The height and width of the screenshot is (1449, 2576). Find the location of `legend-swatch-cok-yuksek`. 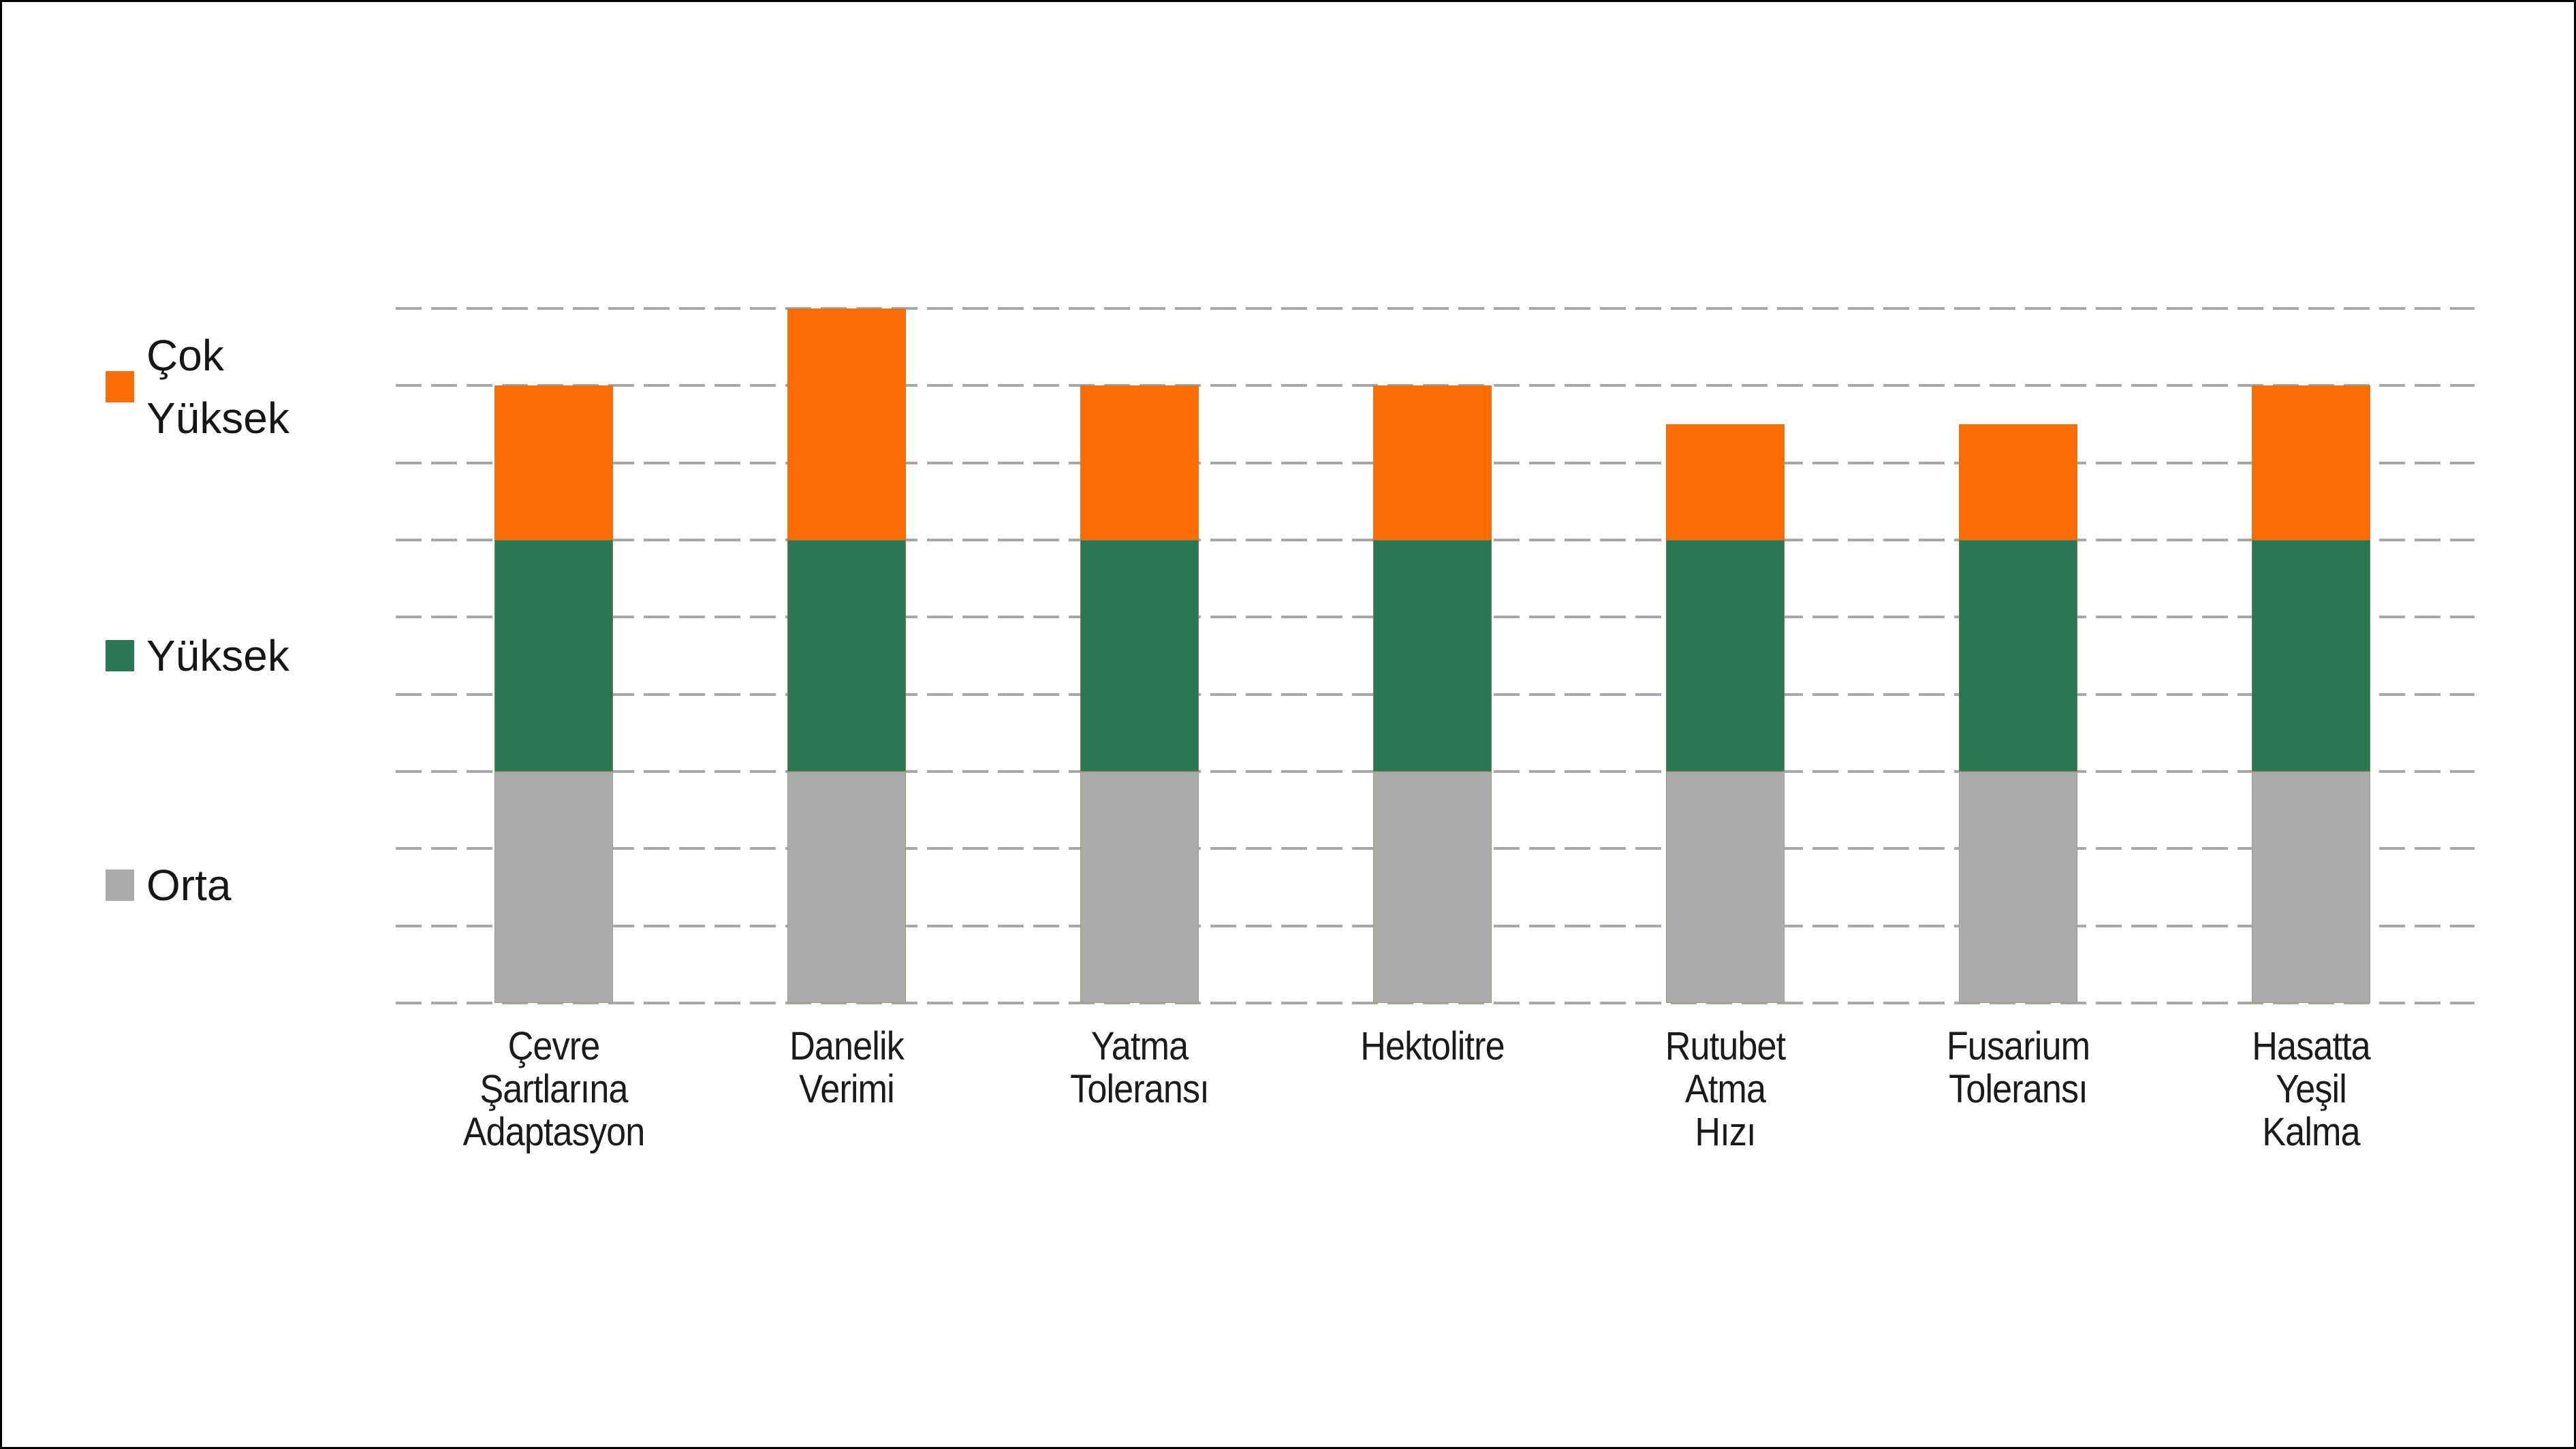

legend-swatch-cok-yuksek is located at coordinates (120, 386).